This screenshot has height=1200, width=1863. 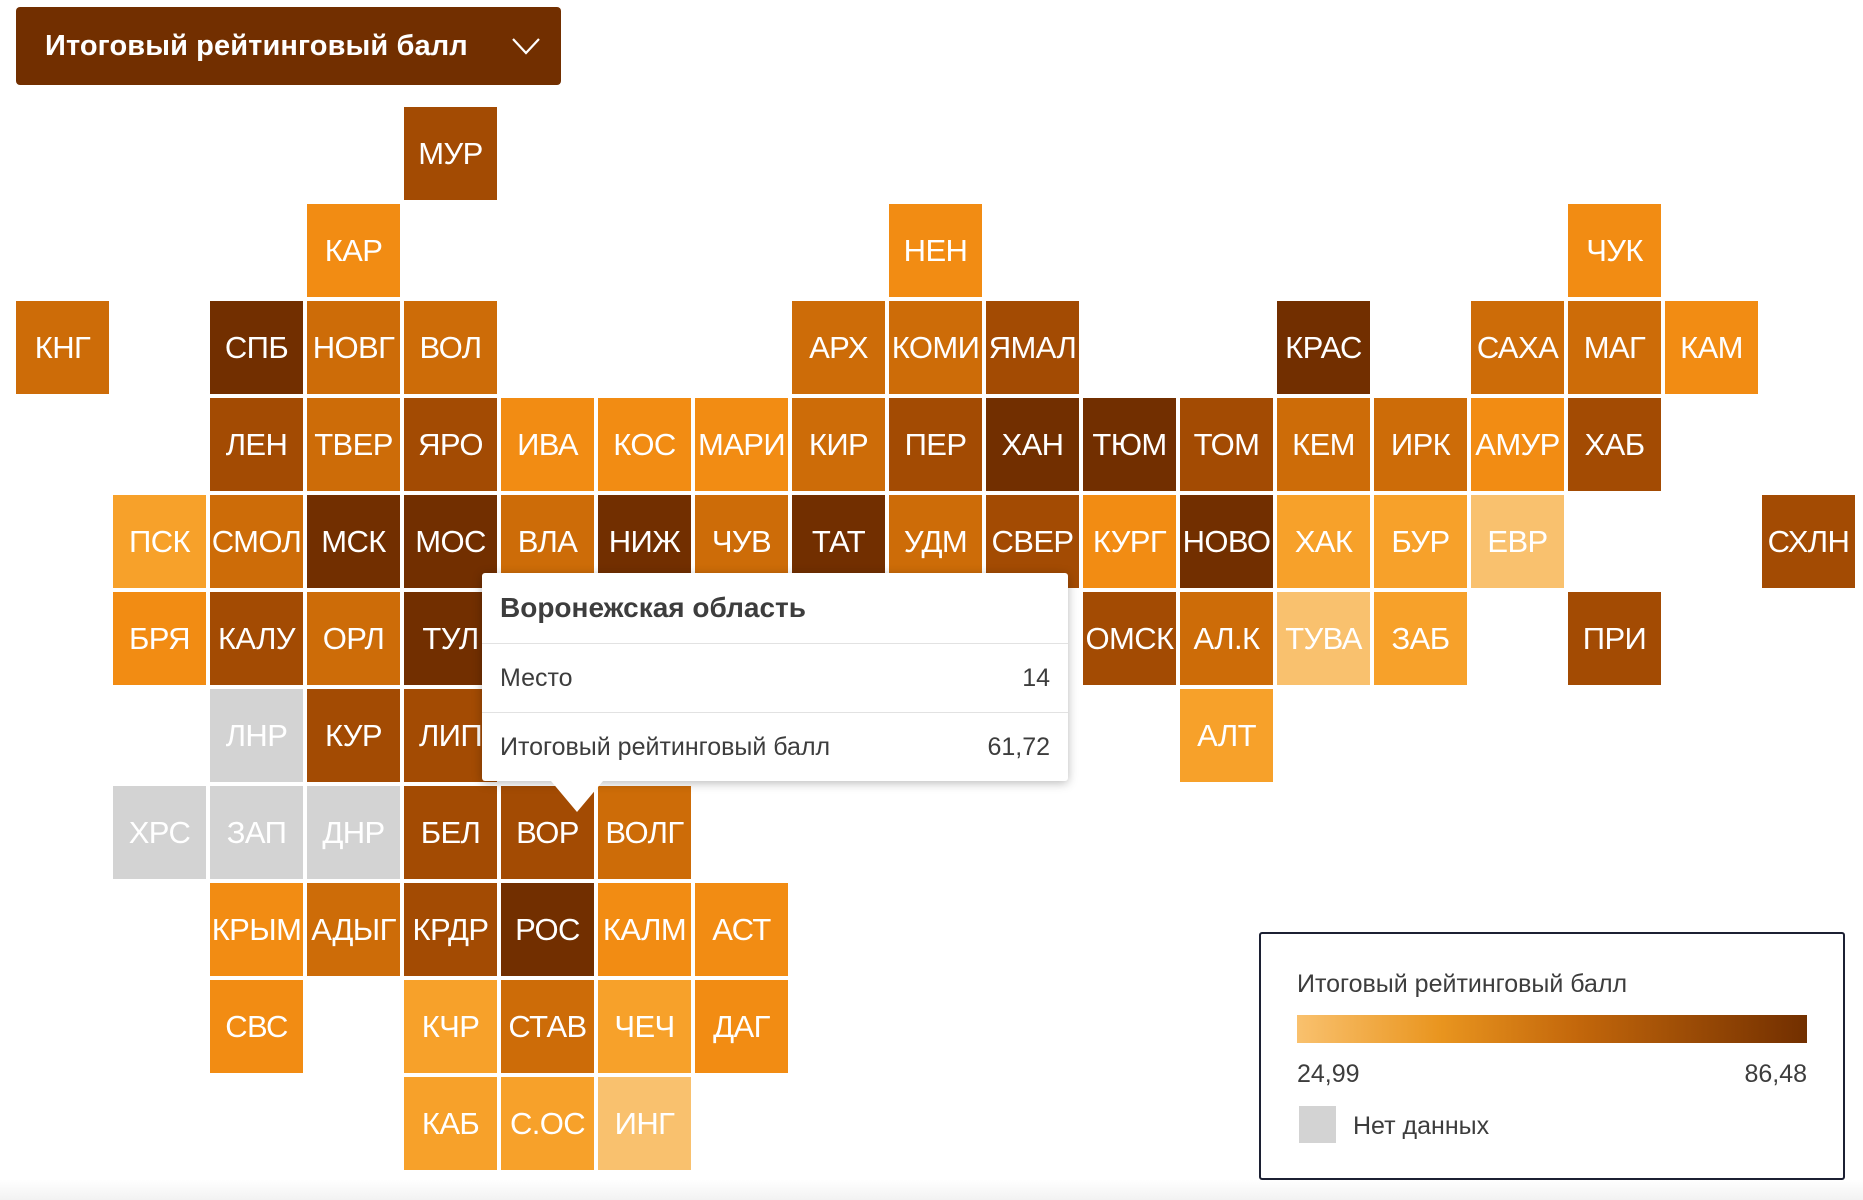 What do you see at coordinates (775, 678) in the screenshot?
I see `tooltip-row-rank: Место 14` at bounding box center [775, 678].